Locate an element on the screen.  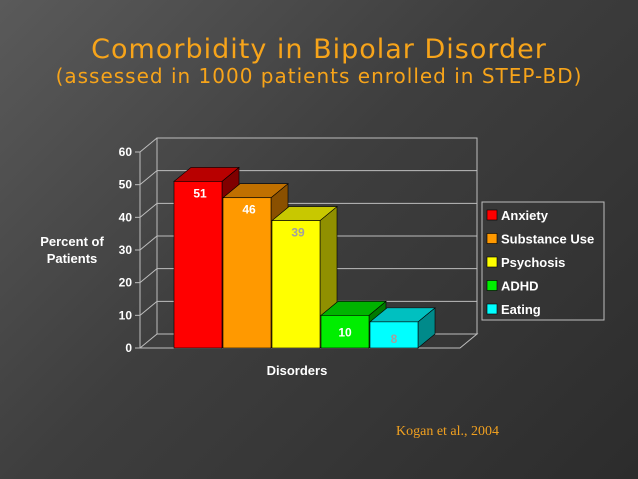
citation: Kogan et al., 2004 is located at coordinates (448, 431).